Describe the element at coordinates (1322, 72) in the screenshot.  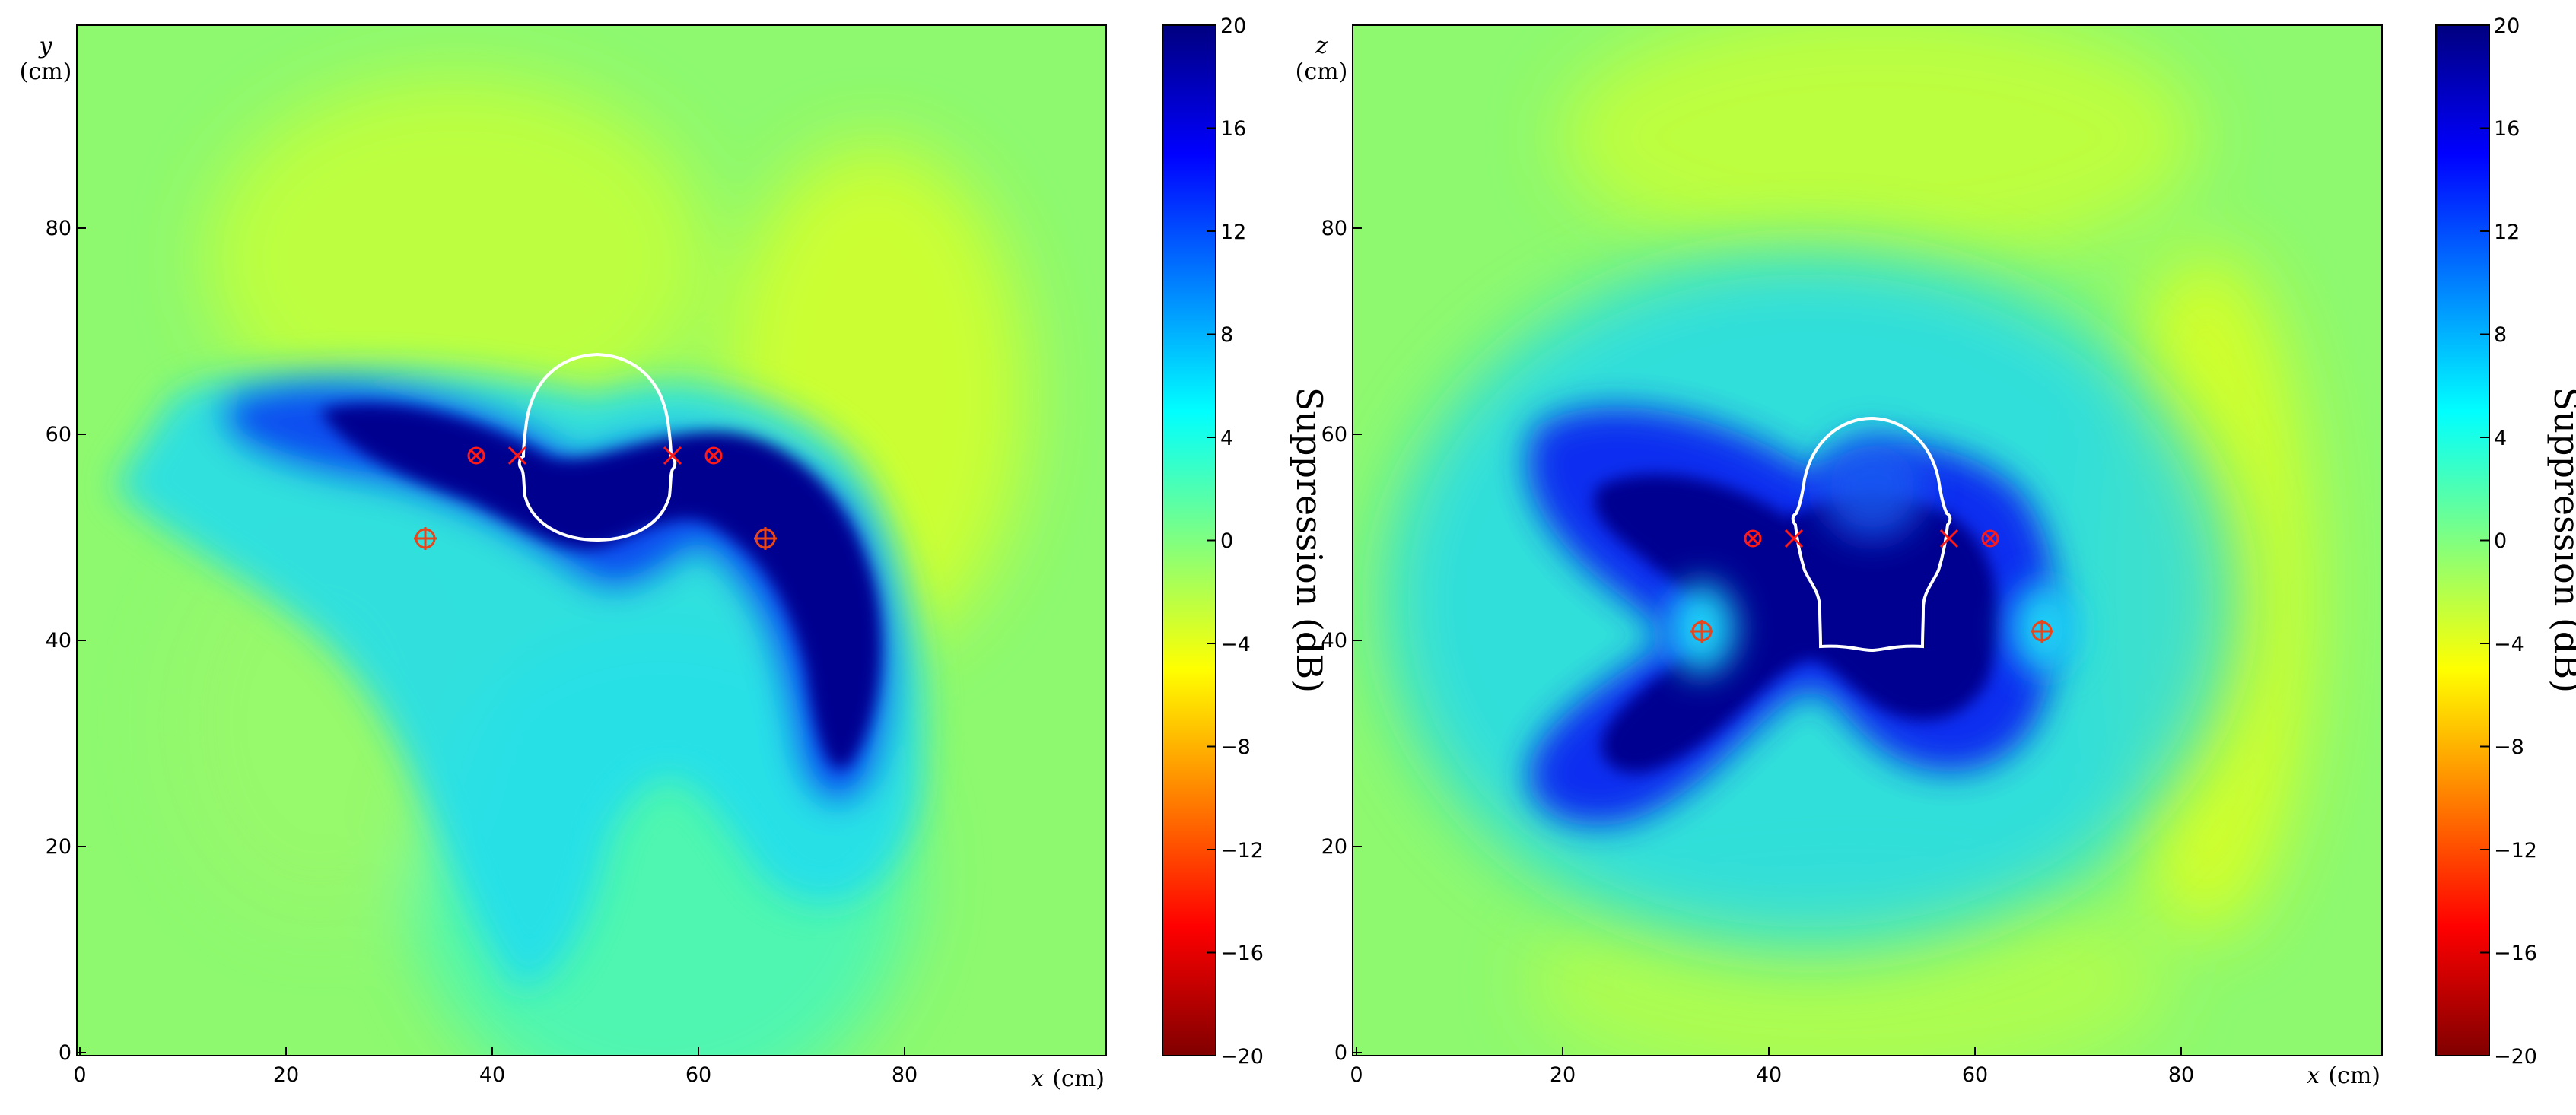
I see `z-axis-unit: (cm)` at that location.